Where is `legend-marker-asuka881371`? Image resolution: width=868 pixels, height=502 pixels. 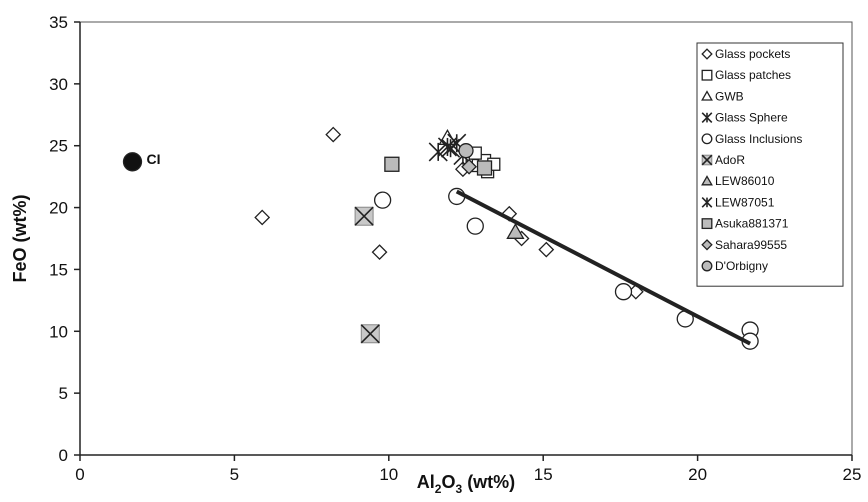 legend-marker-asuka881371 is located at coordinates (707, 224).